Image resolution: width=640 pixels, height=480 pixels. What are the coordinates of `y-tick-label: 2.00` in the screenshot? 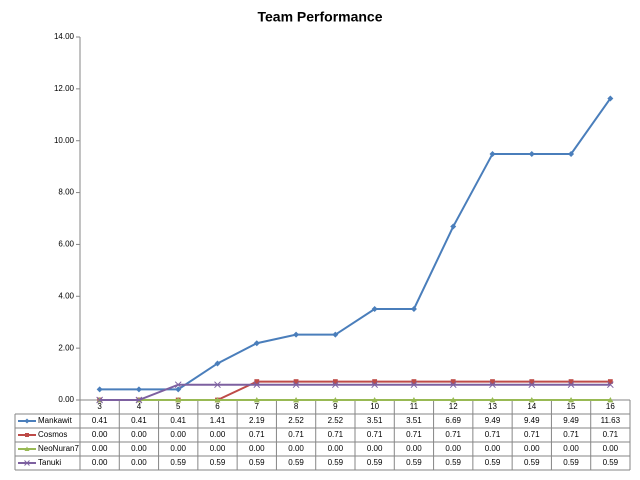 It's located at (66, 347).